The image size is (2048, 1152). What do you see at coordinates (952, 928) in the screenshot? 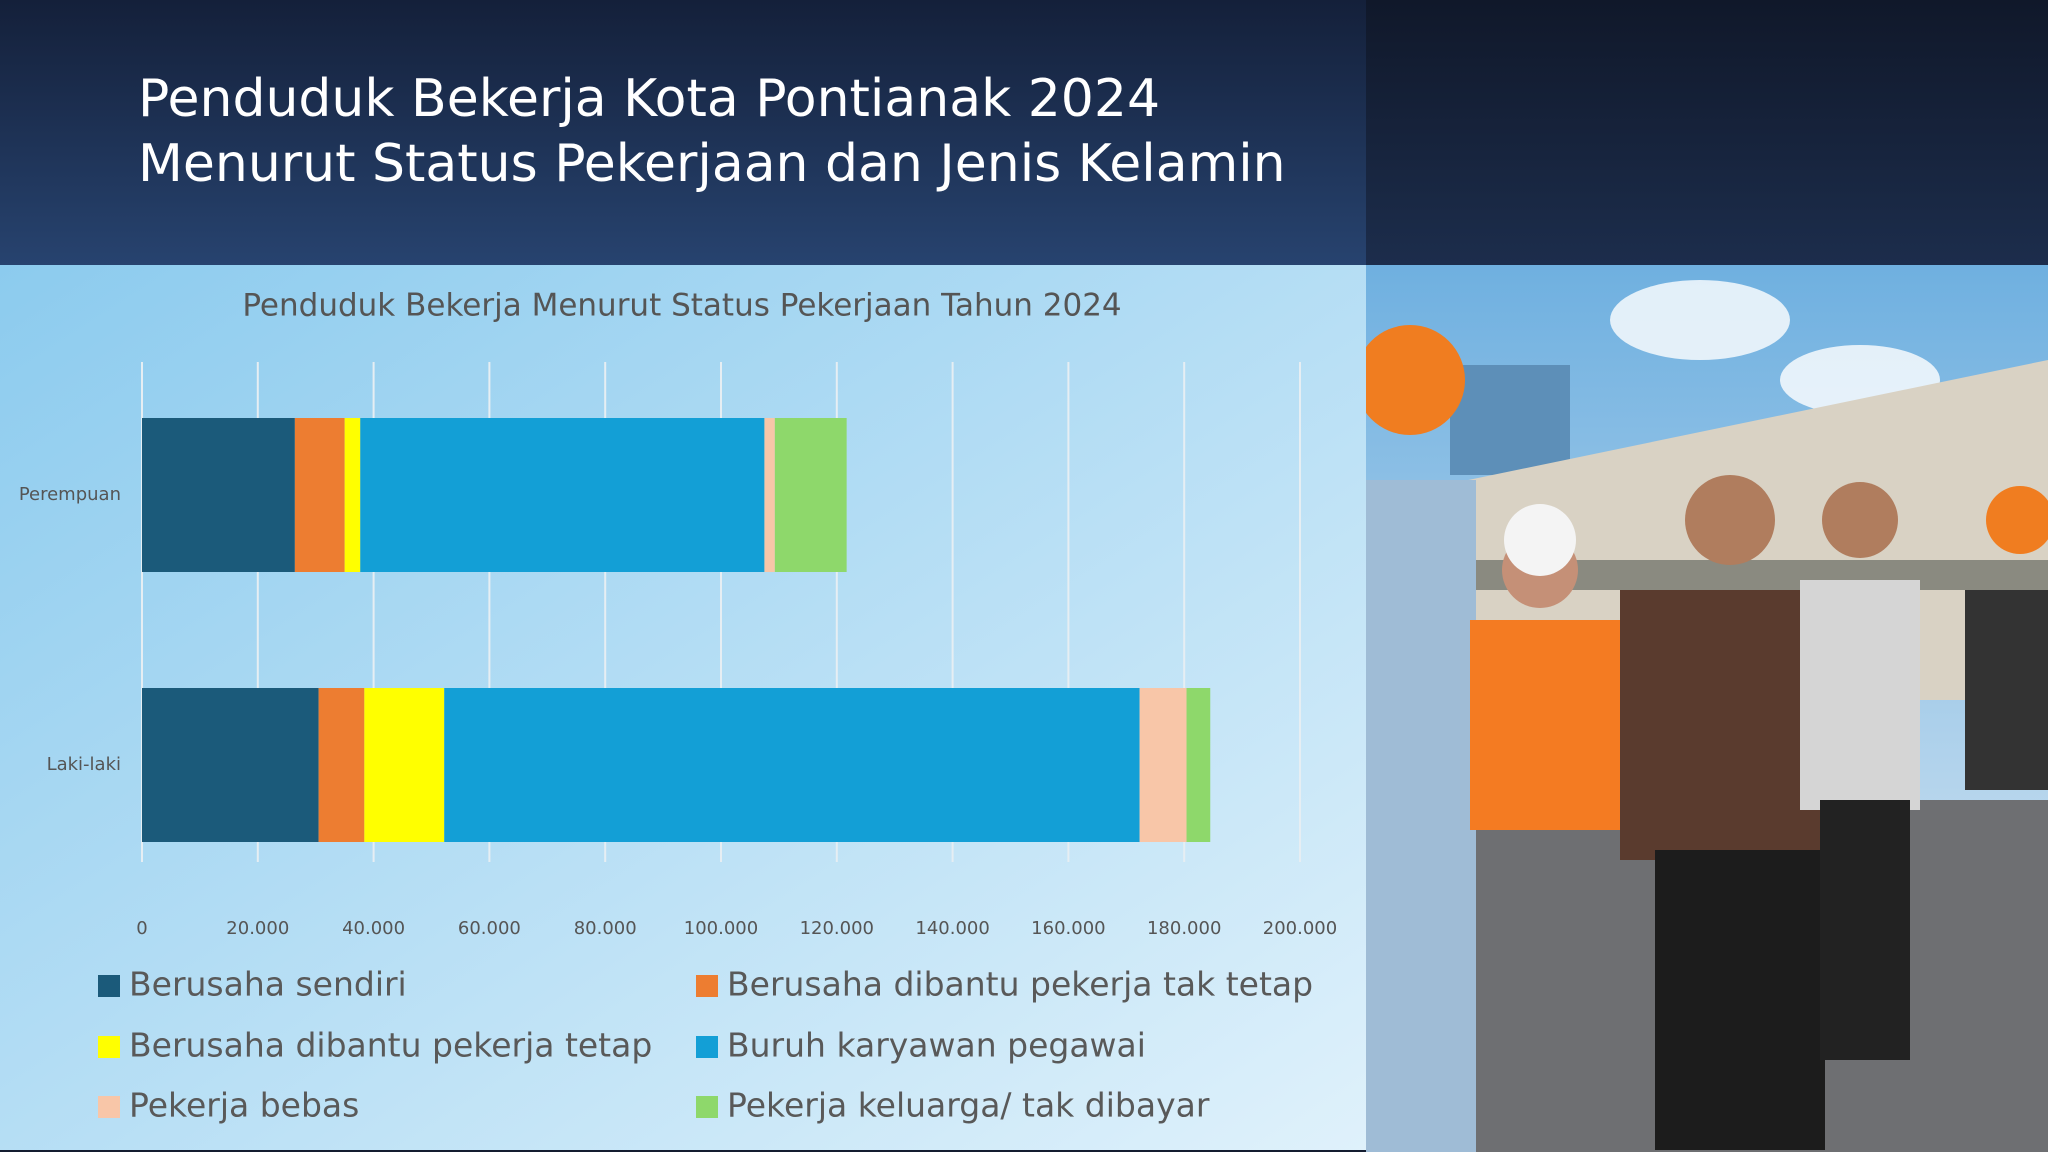
I see `x-tick-label: 140.000` at bounding box center [952, 928].